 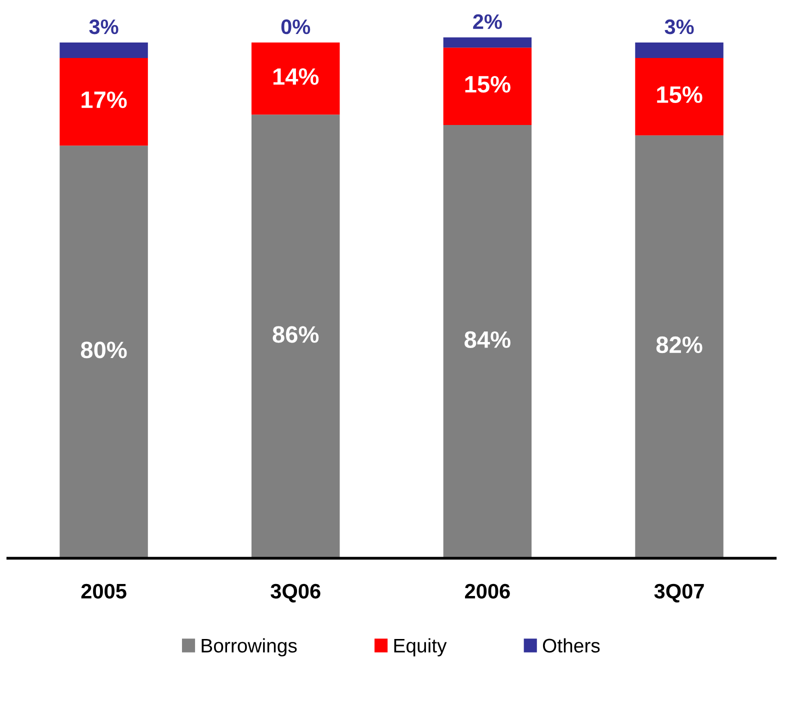 I want to click on data-label: 17%, so click(x=104, y=99).